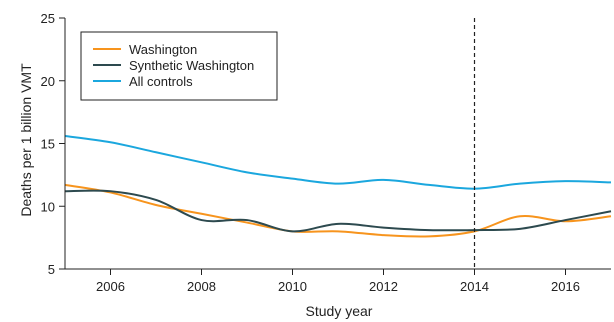  I want to click on y-tick-label: 20, so click(48, 81).